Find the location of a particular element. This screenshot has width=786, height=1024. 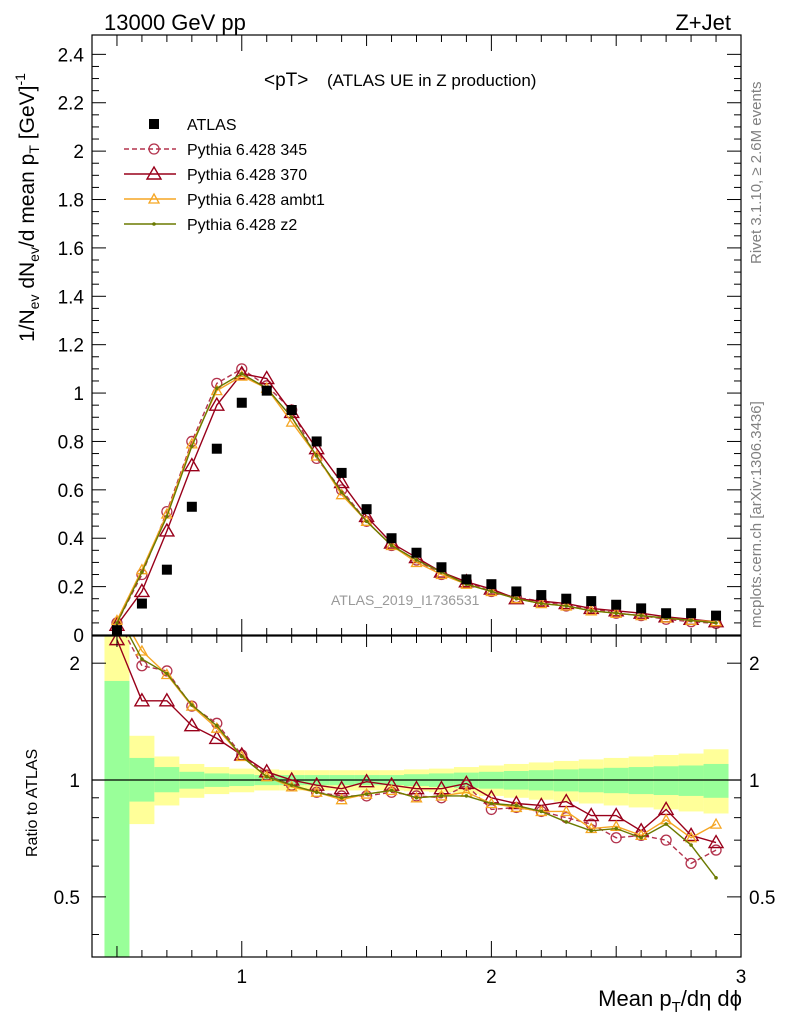

y-tick-label: 0.6 is located at coordinates (71, 491).